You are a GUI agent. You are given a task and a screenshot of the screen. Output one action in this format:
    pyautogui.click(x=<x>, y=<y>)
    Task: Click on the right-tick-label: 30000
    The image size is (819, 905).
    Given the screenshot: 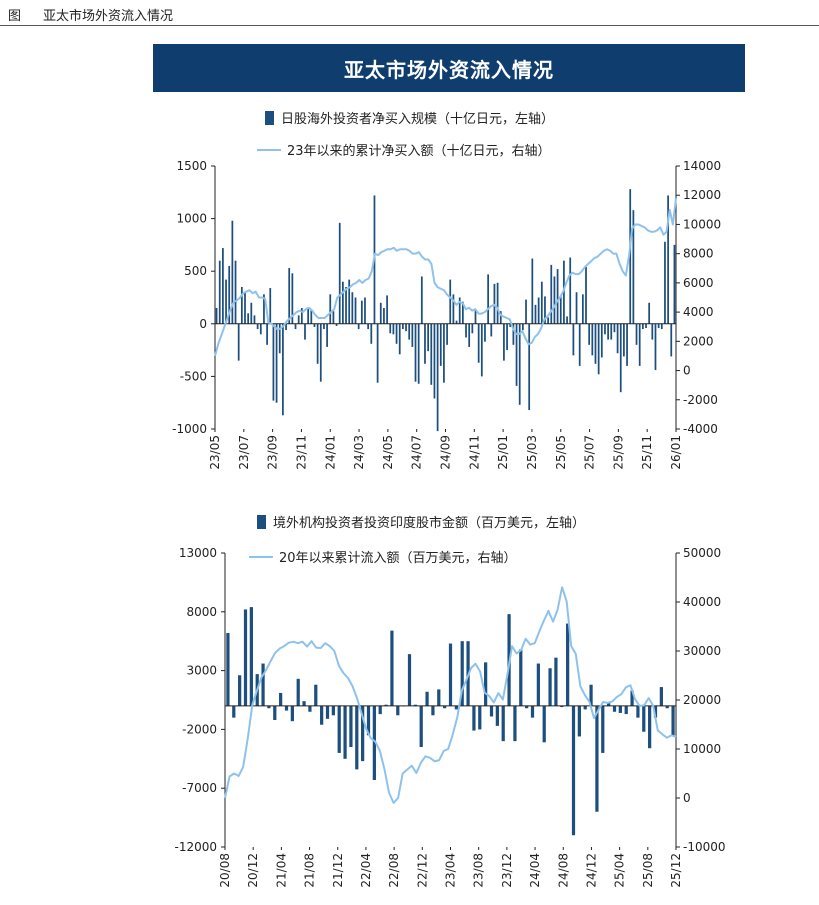 What is the action you would take?
    pyautogui.click(x=702, y=651)
    